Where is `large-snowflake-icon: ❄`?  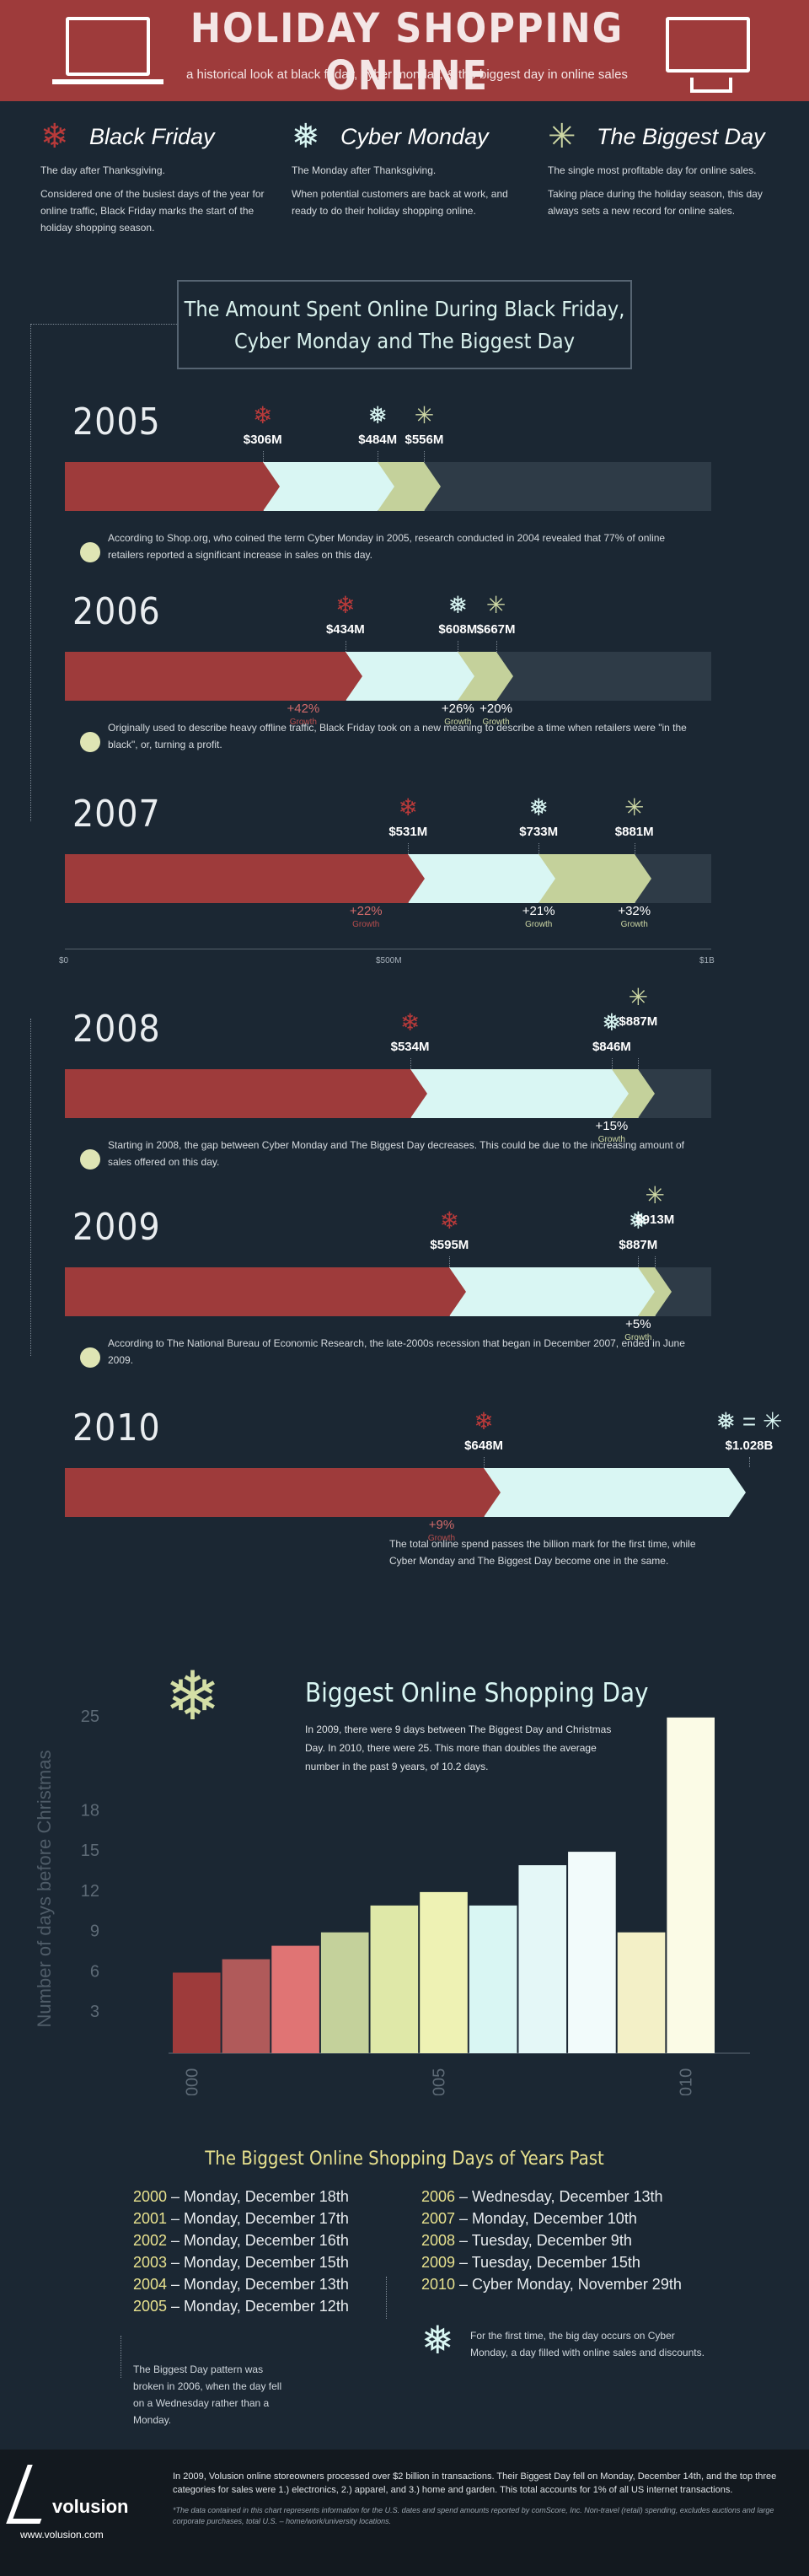
large-snowflake-icon: ❄ is located at coordinates (193, 1696).